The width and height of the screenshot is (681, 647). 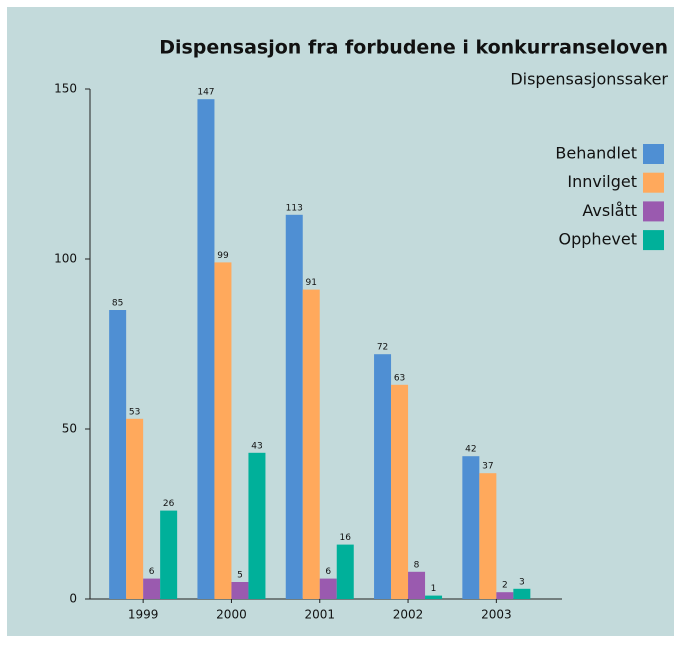 What do you see at coordinates (496, 615) in the screenshot?
I see `x-tick-label: 2003` at bounding box center [496, 615].